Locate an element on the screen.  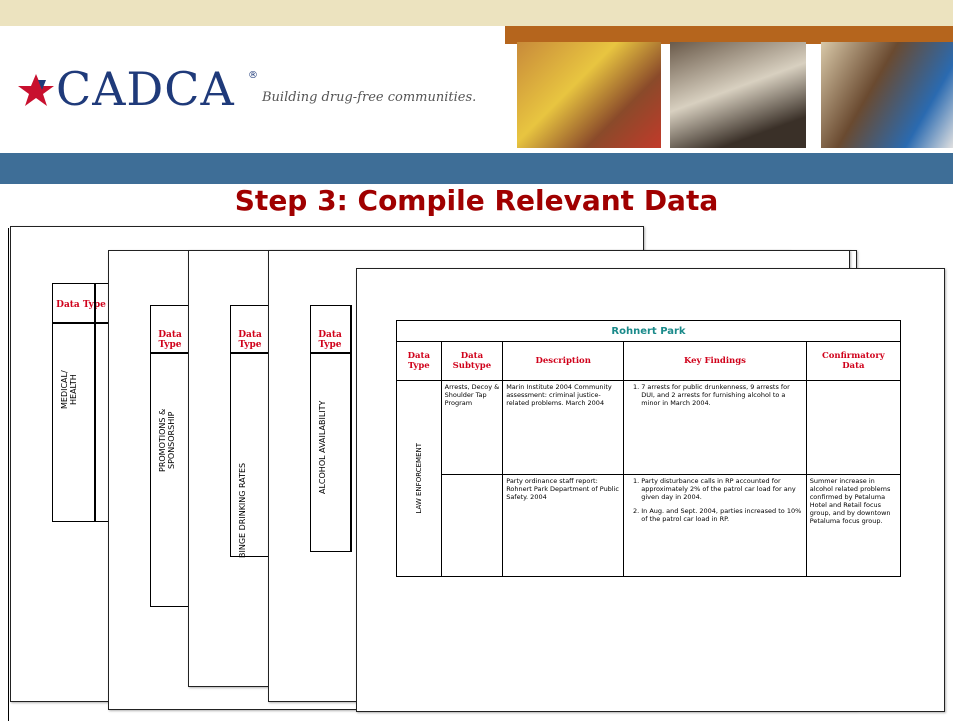
confirmatory is located at coordinates (853, 427).